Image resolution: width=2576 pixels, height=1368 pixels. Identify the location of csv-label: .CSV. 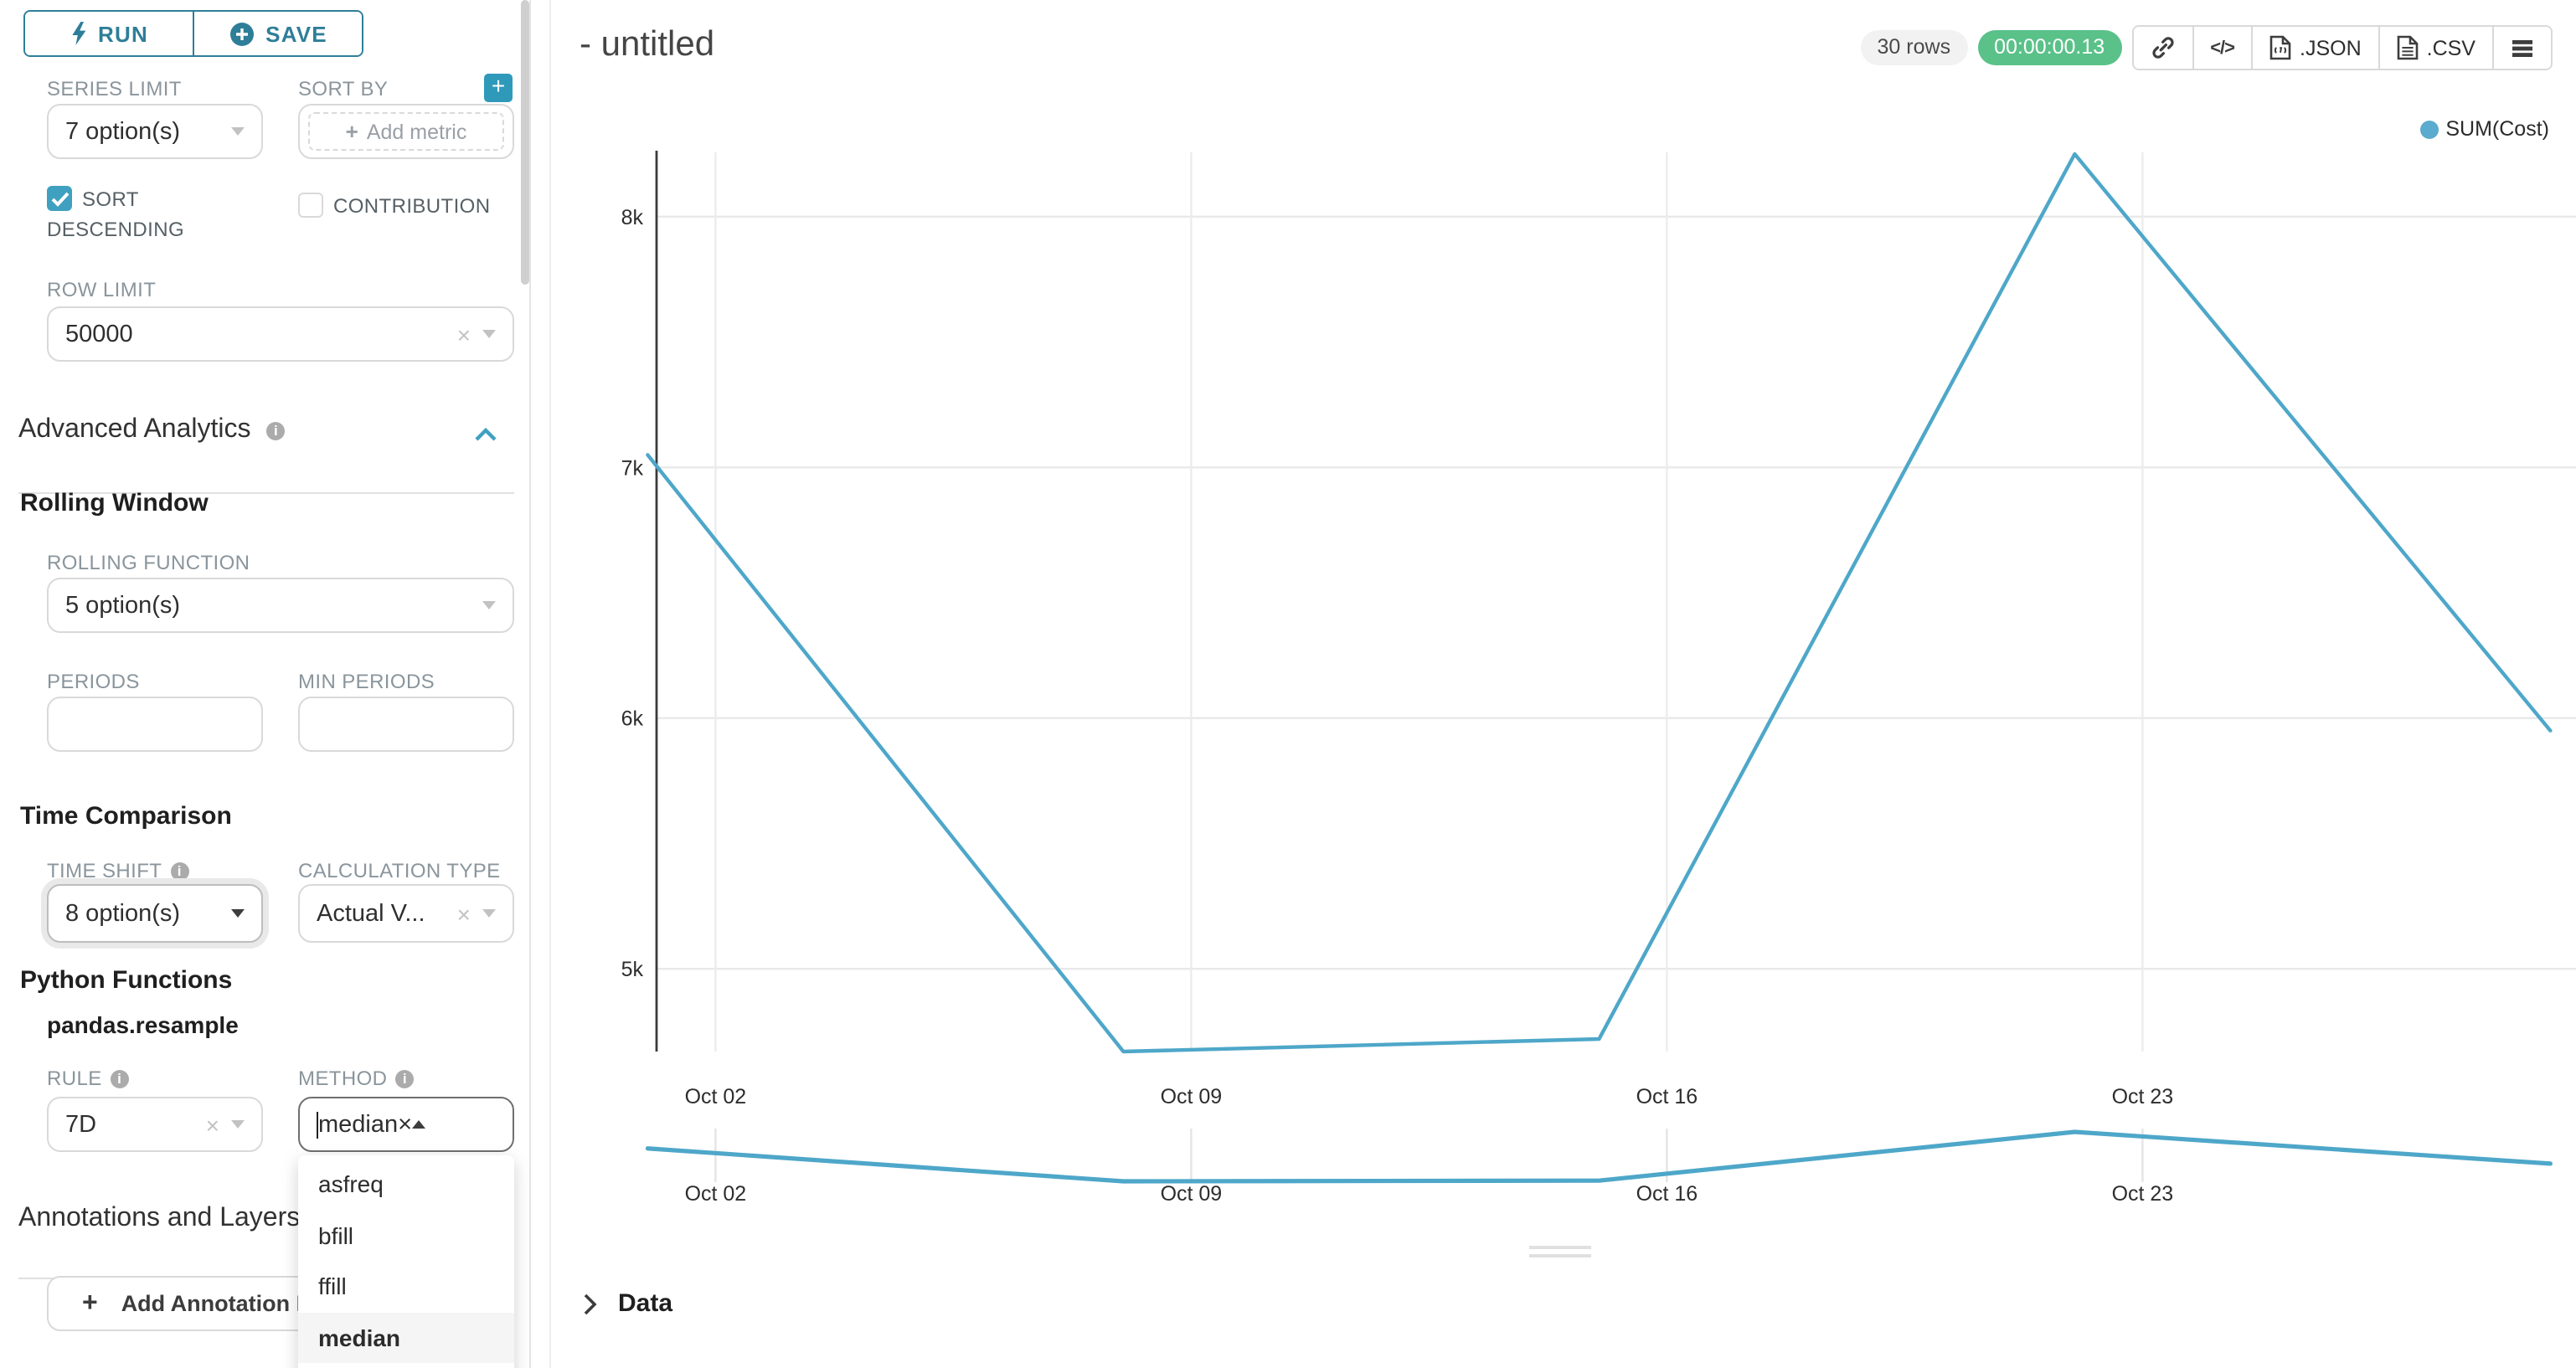
(2451, 47).